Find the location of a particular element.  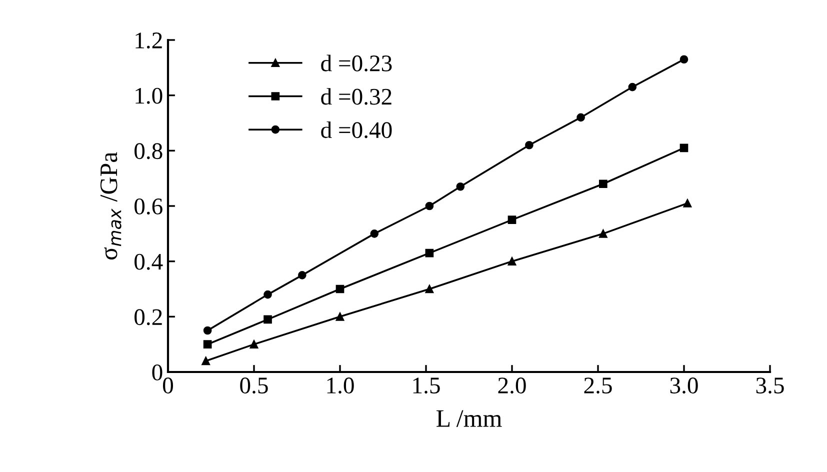

y-tick-label: 0.4 is located at coordinates (148, 262).